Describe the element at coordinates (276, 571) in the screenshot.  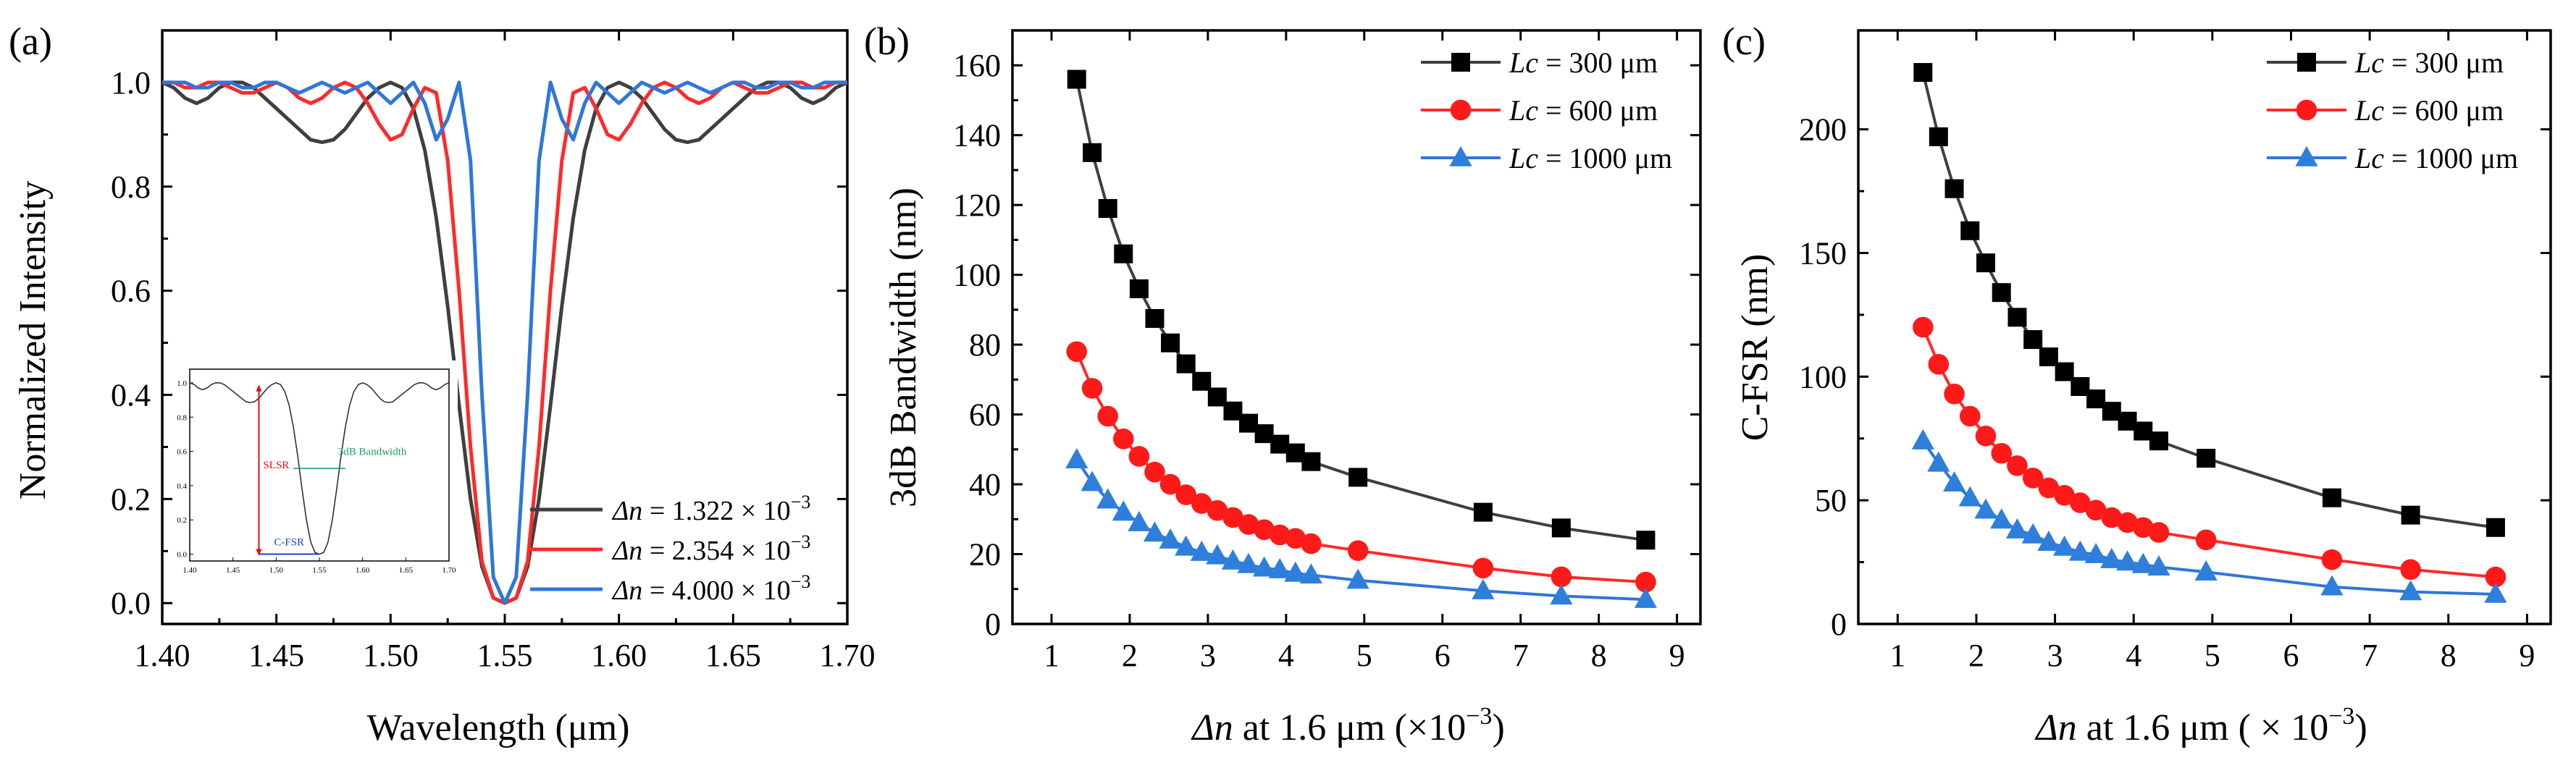
I see `inset-x-tick-label: 1.50` at that location.